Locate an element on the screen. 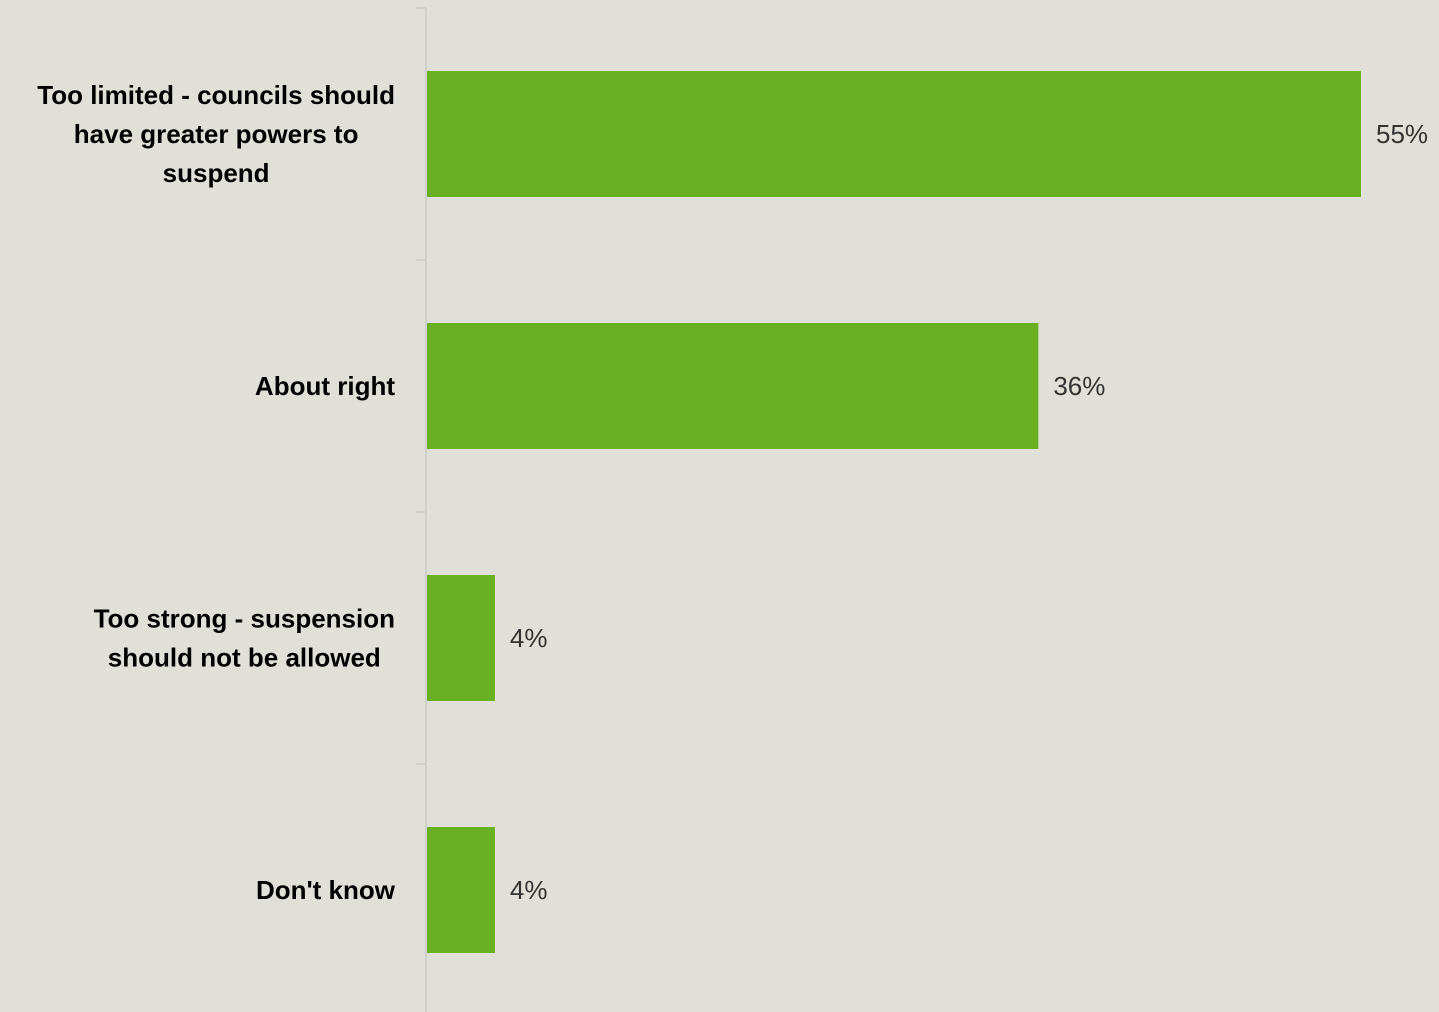 The width and height of the screenshot is (1439, 1012). data-label: 55% is located at coordinates (1402, 134).